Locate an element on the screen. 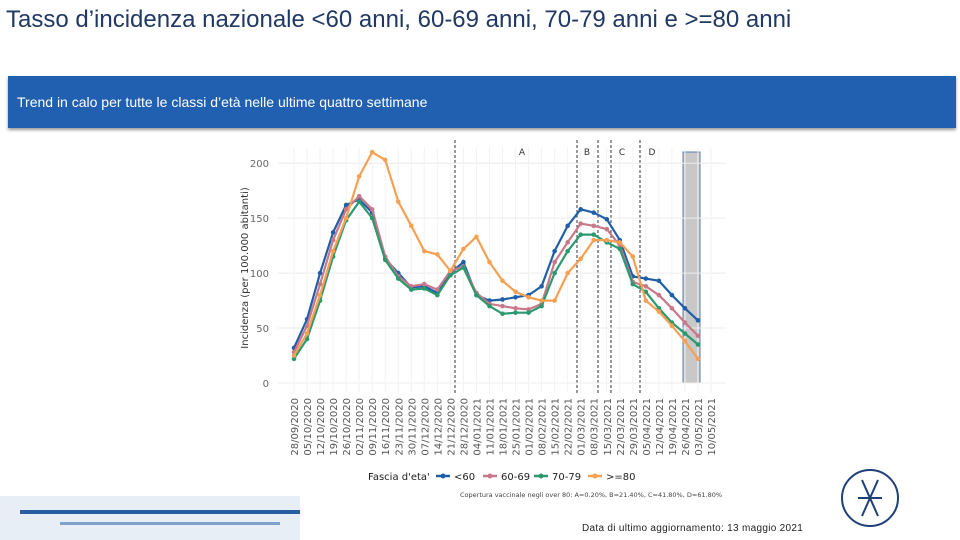  legend-title: Fascia d'eta' is located at coordinates (399, 477).